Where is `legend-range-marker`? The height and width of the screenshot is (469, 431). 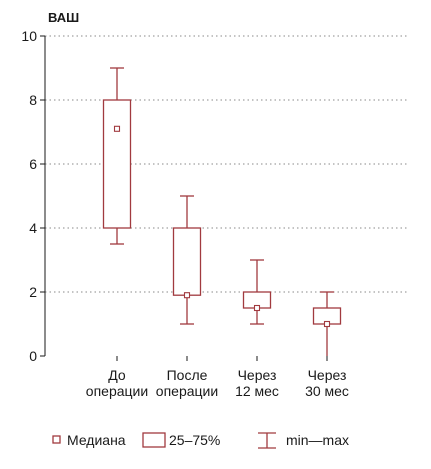
legend-range-marker is located at coordinates (267, 440).